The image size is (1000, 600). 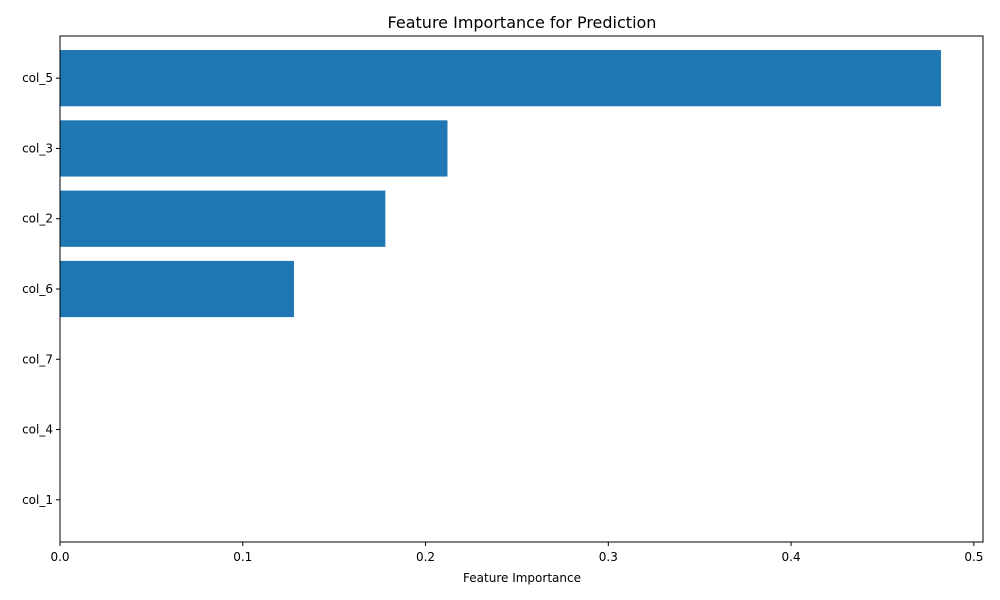 What do you see at coordinates (37, 219) in the screenshot?
I see `y-tick-label: col_2` at bounding box center [37, 219].